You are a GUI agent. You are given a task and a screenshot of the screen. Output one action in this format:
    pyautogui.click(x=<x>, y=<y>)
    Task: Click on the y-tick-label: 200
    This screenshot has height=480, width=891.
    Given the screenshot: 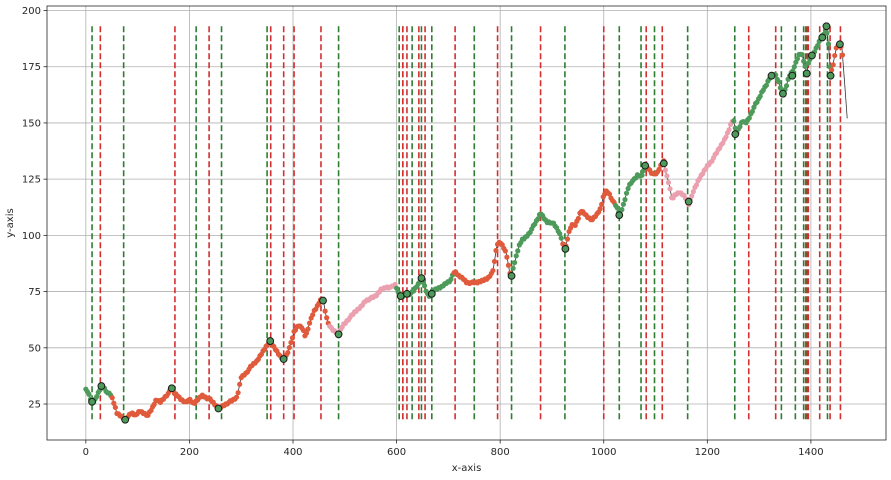 What is the action you would take?
    pyautogui.click(x=31, y=11)
    